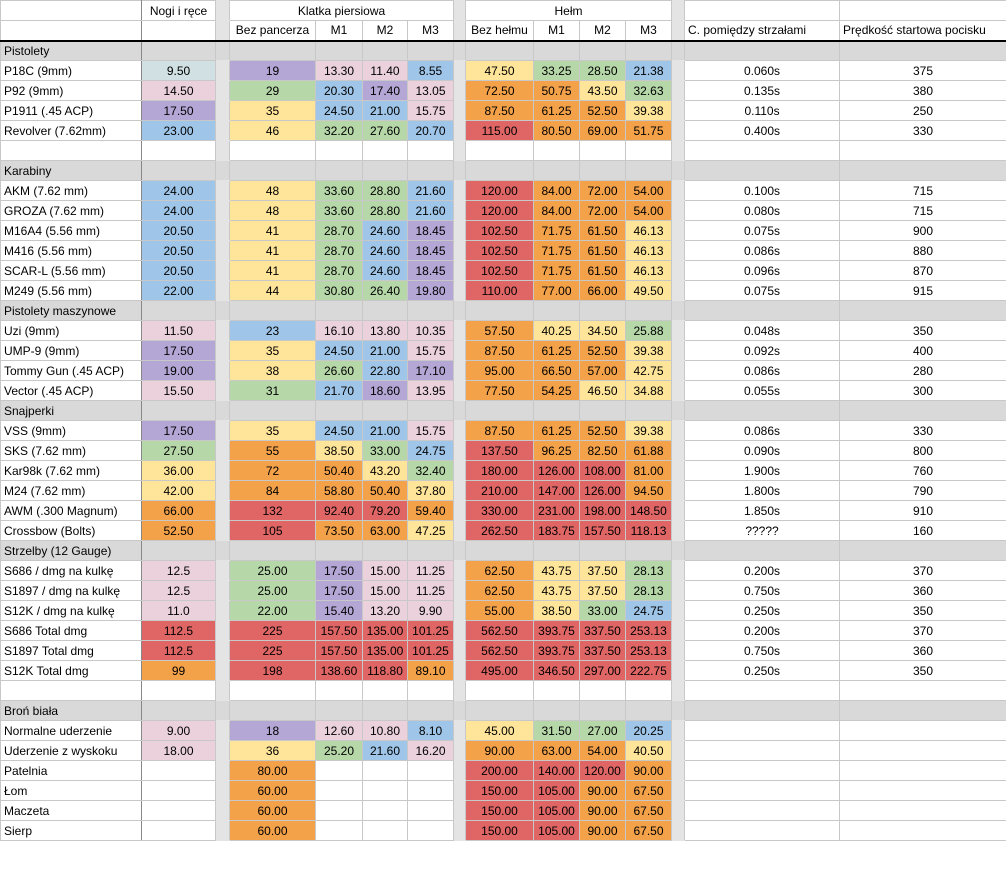  Describe the element at coordinates (762, 670) in the screenshot. I see `cell: 0.250s` at that location.